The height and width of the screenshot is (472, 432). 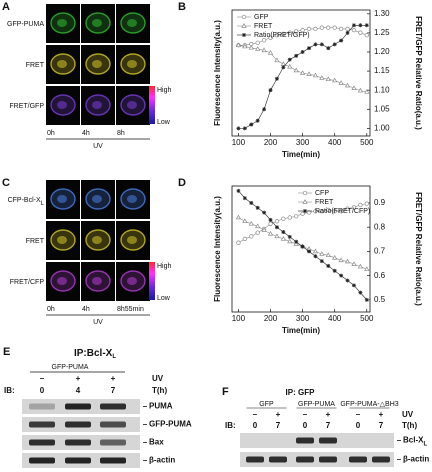 What do you see at coordinates (159, 390) in the screenshot?
I see `time-label: T(h)` at bounding box center [159, 390].